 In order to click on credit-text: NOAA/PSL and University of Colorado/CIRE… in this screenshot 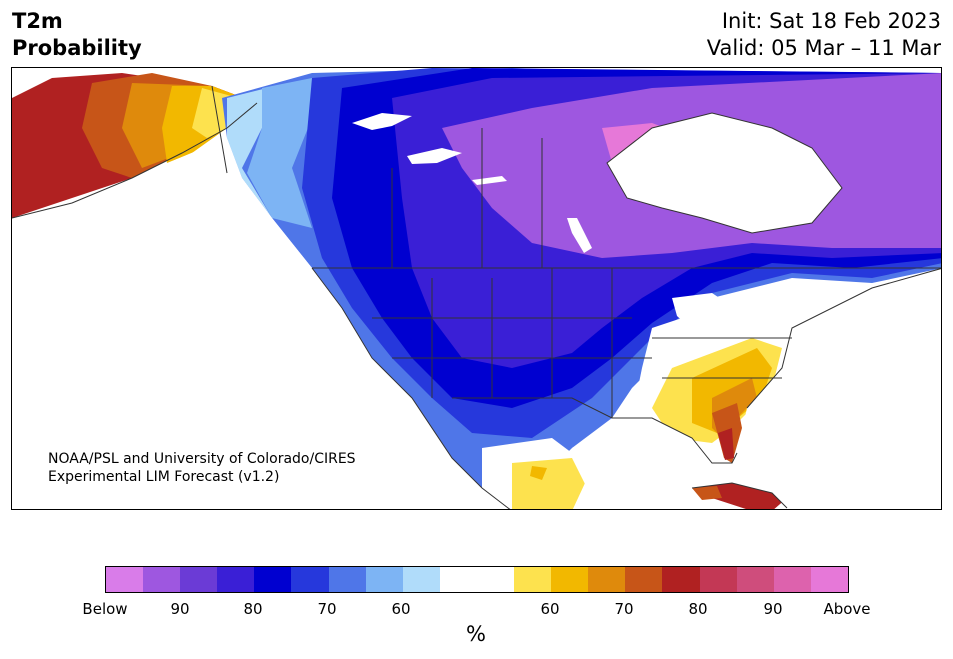, I will do `click(202, 468)`.